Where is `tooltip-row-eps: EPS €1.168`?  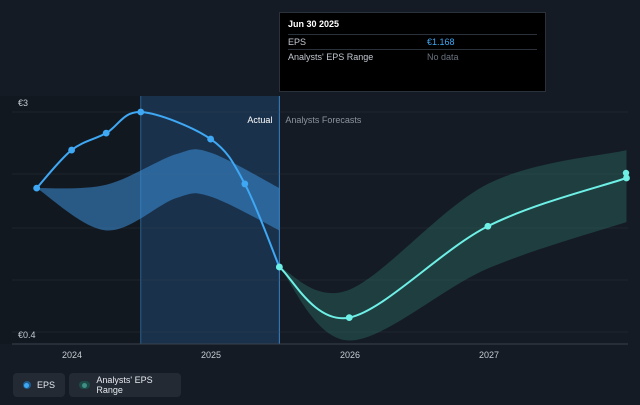 tooltip-row-eps: EPS €1.168 is located at coordinates (412, 41).